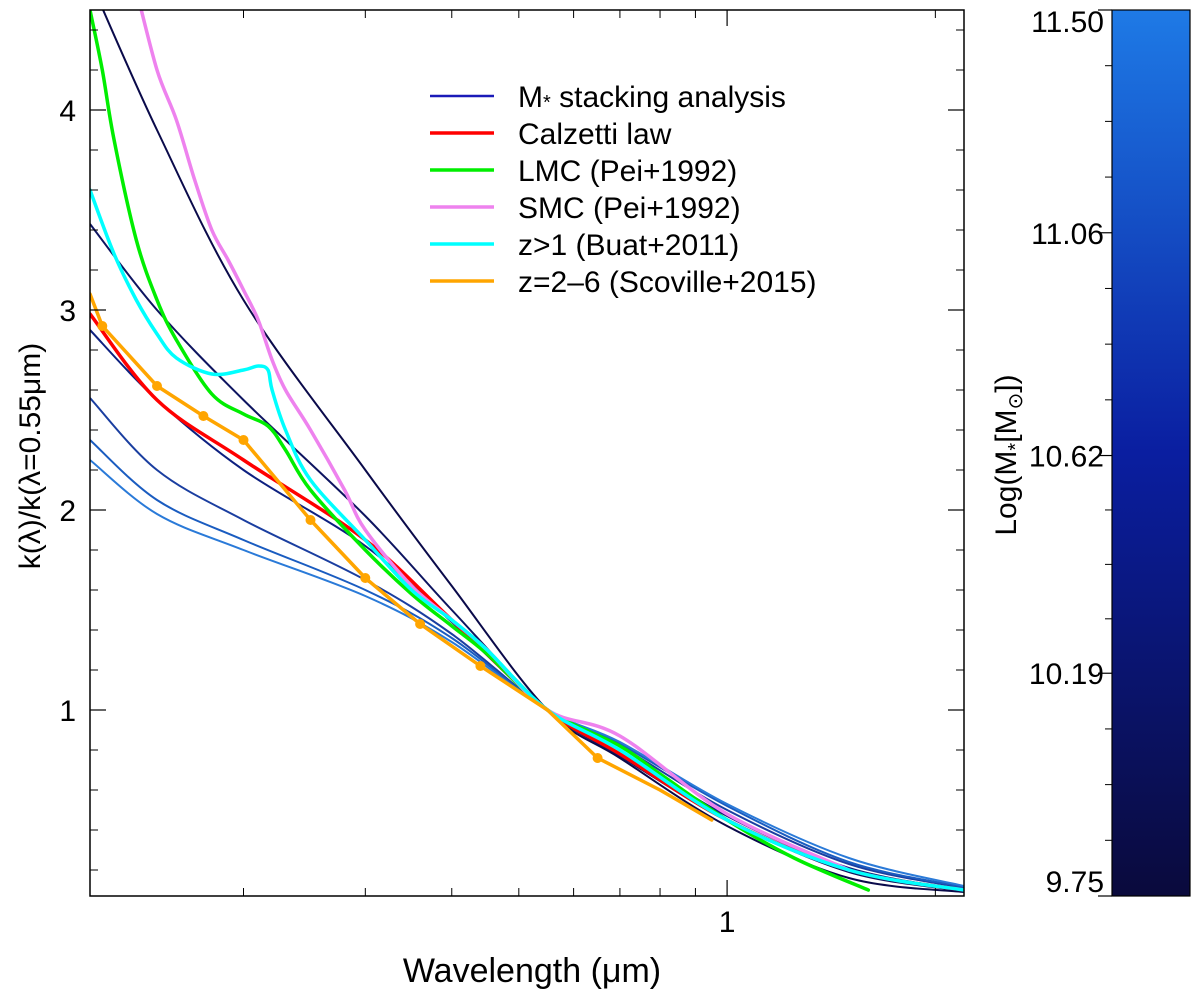 The width and height of the screenshot is (1200, 994). I want to click on legend-label-main: SMC (Pei+1992), so click(629, 208).